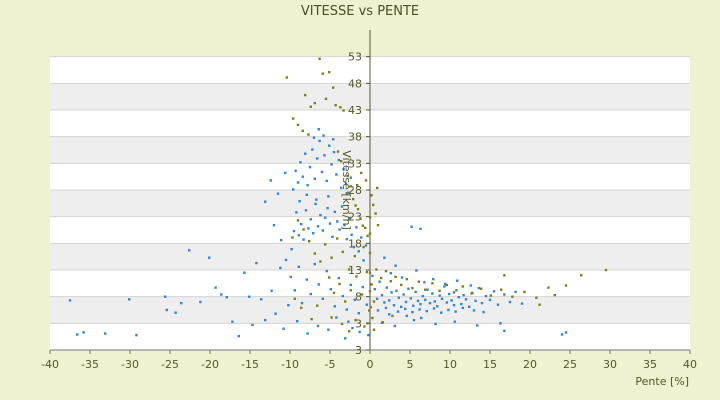 The image size is (720, 400). Describe the element at coordinates (90, 364) in the screenshot. I see `x-tick-label: -35` at that location.